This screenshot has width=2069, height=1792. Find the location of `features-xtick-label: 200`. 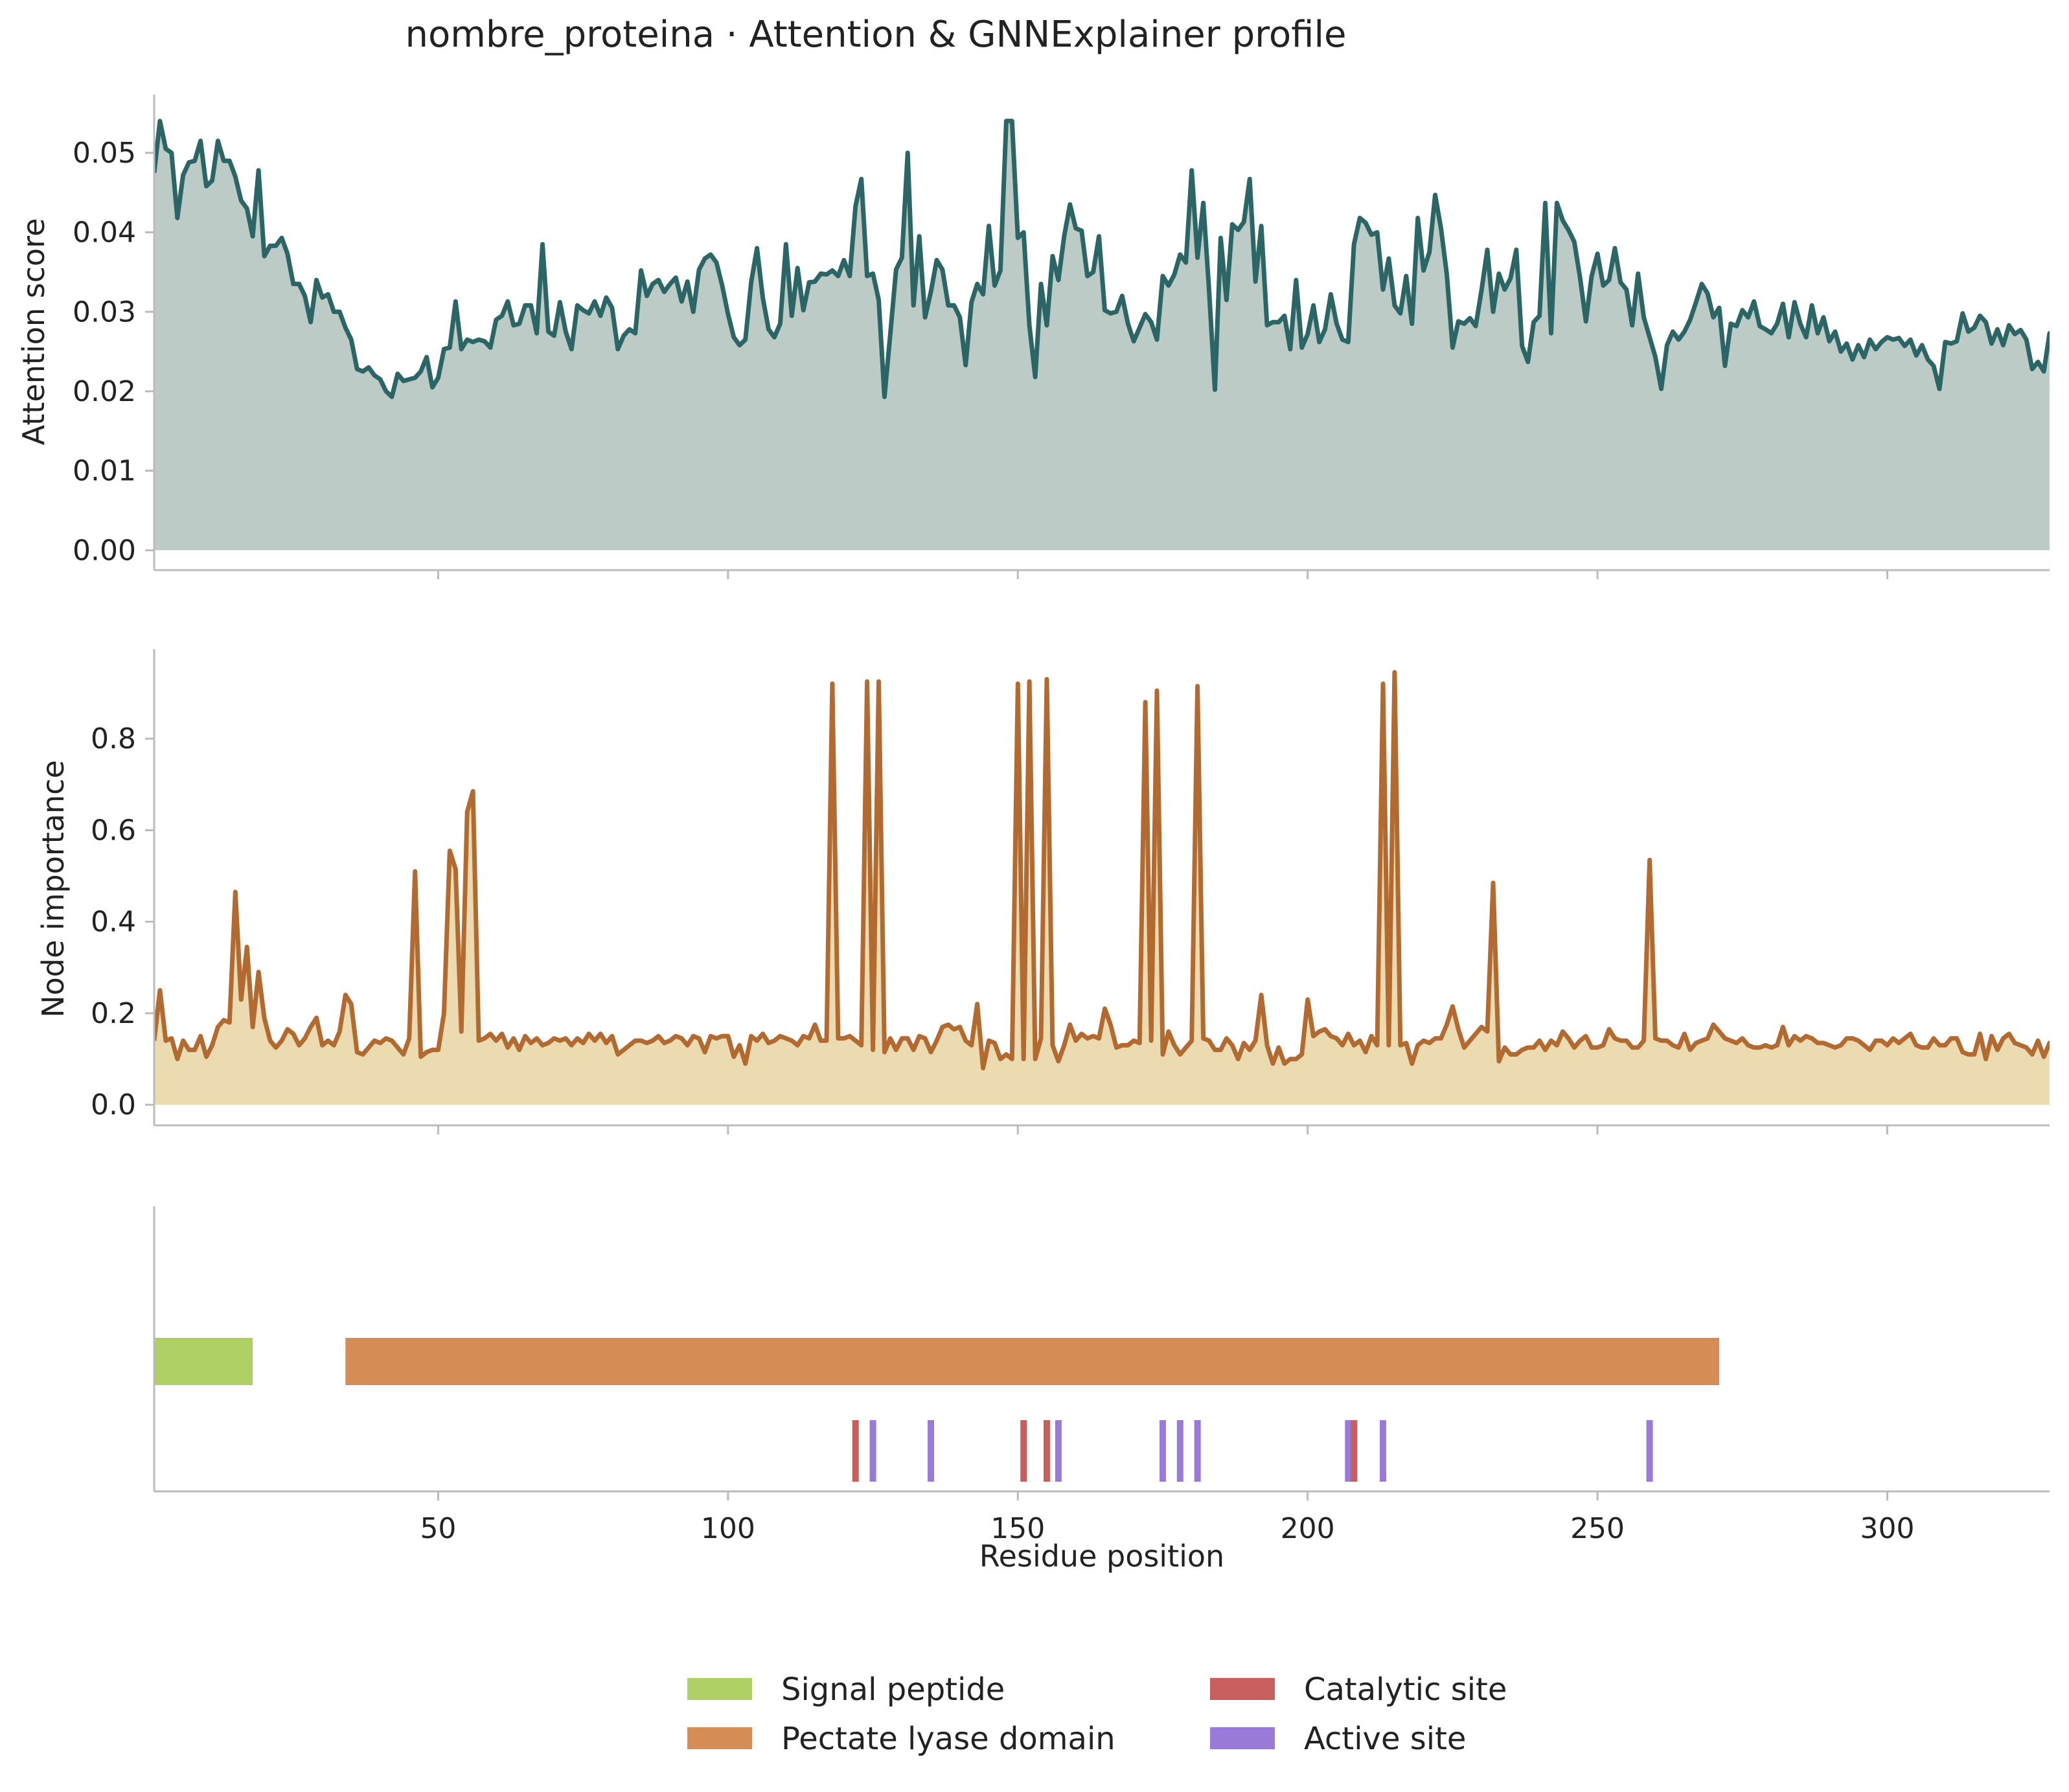

features-xtick-label: 200 is located at coordinates (1308, 1528).